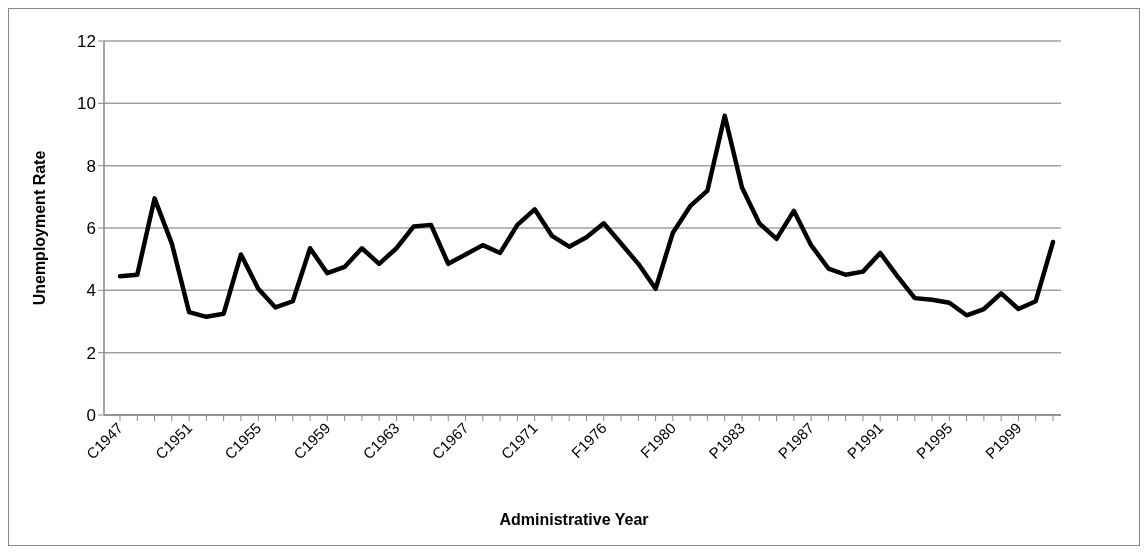  I want to click on y-tick-label: 8, so click(91, 166).